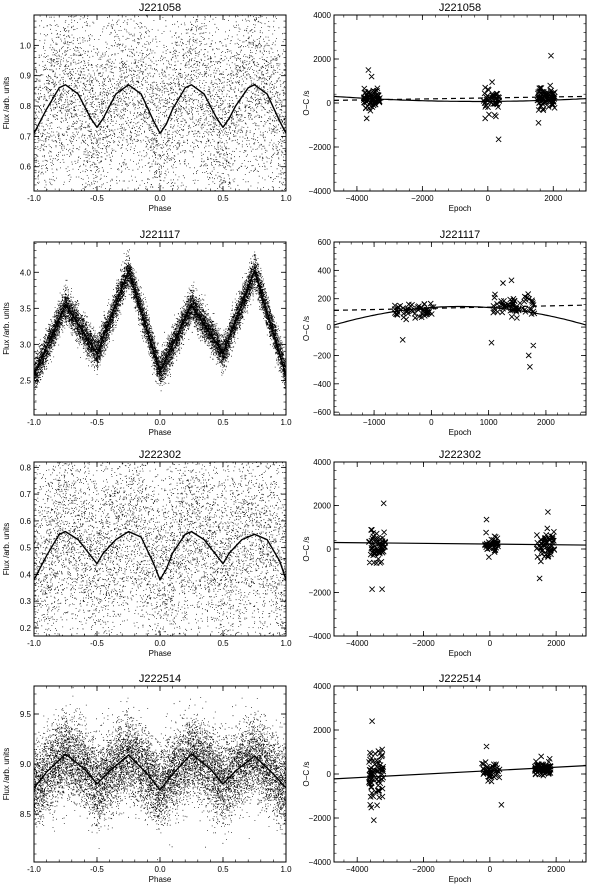 Image resolution: width=600 pixels, height=885 pixels. I want to click on panel-title: J222514, so click(160, 679).